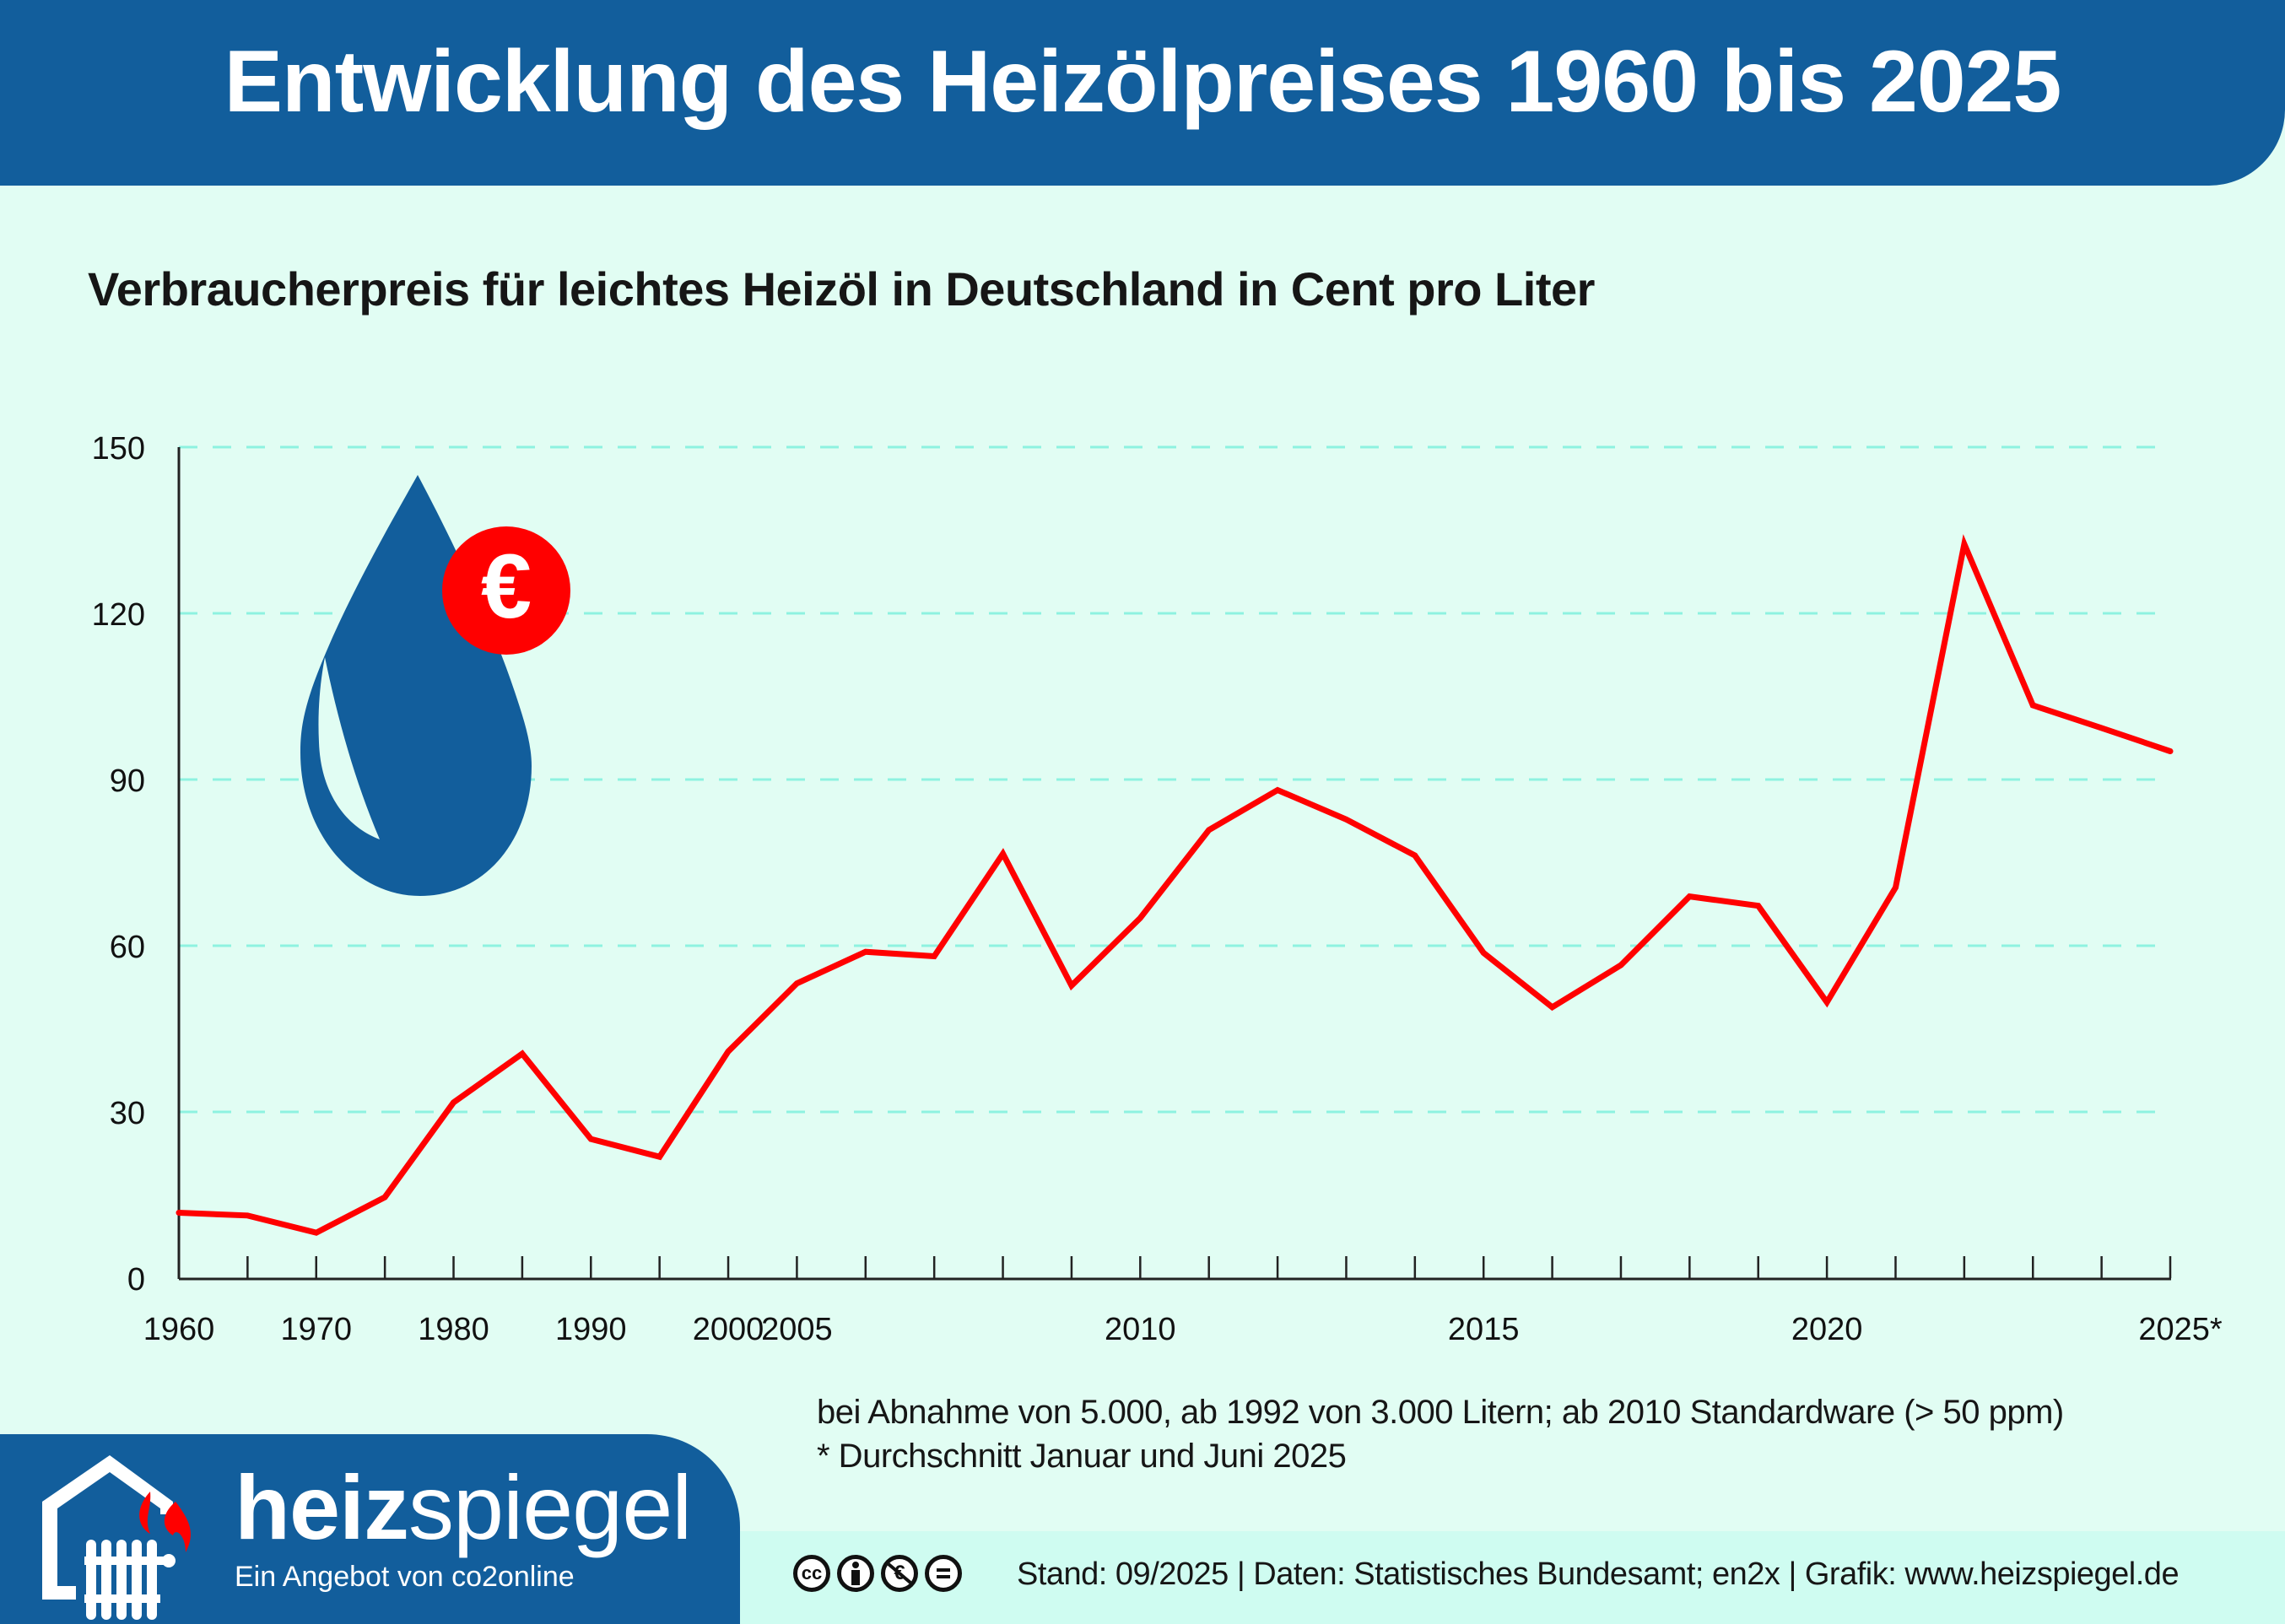 Image resolution: width=2285 pixels, height=1624 pixels. Describe the element at coordinates (797, 1329) in the screenshot. I see `x-tick-label: 2005` at that location.